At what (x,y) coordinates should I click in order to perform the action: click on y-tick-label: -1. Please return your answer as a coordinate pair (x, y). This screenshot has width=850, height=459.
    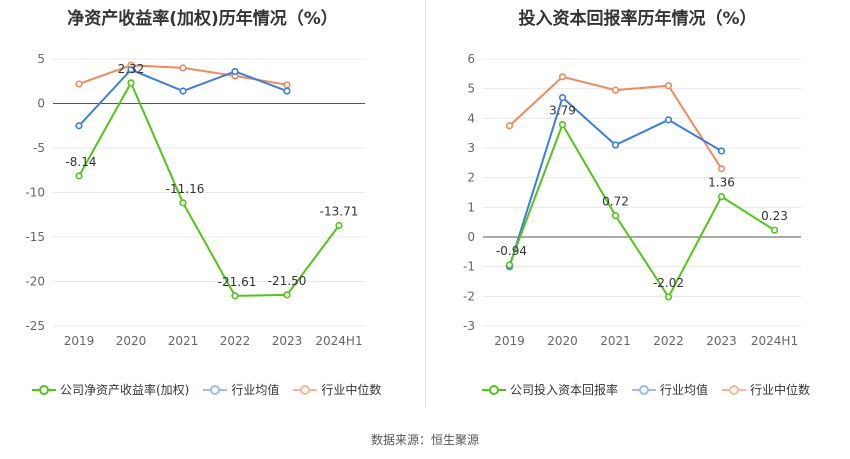
    Looking at the image, I should click on (469, 267).